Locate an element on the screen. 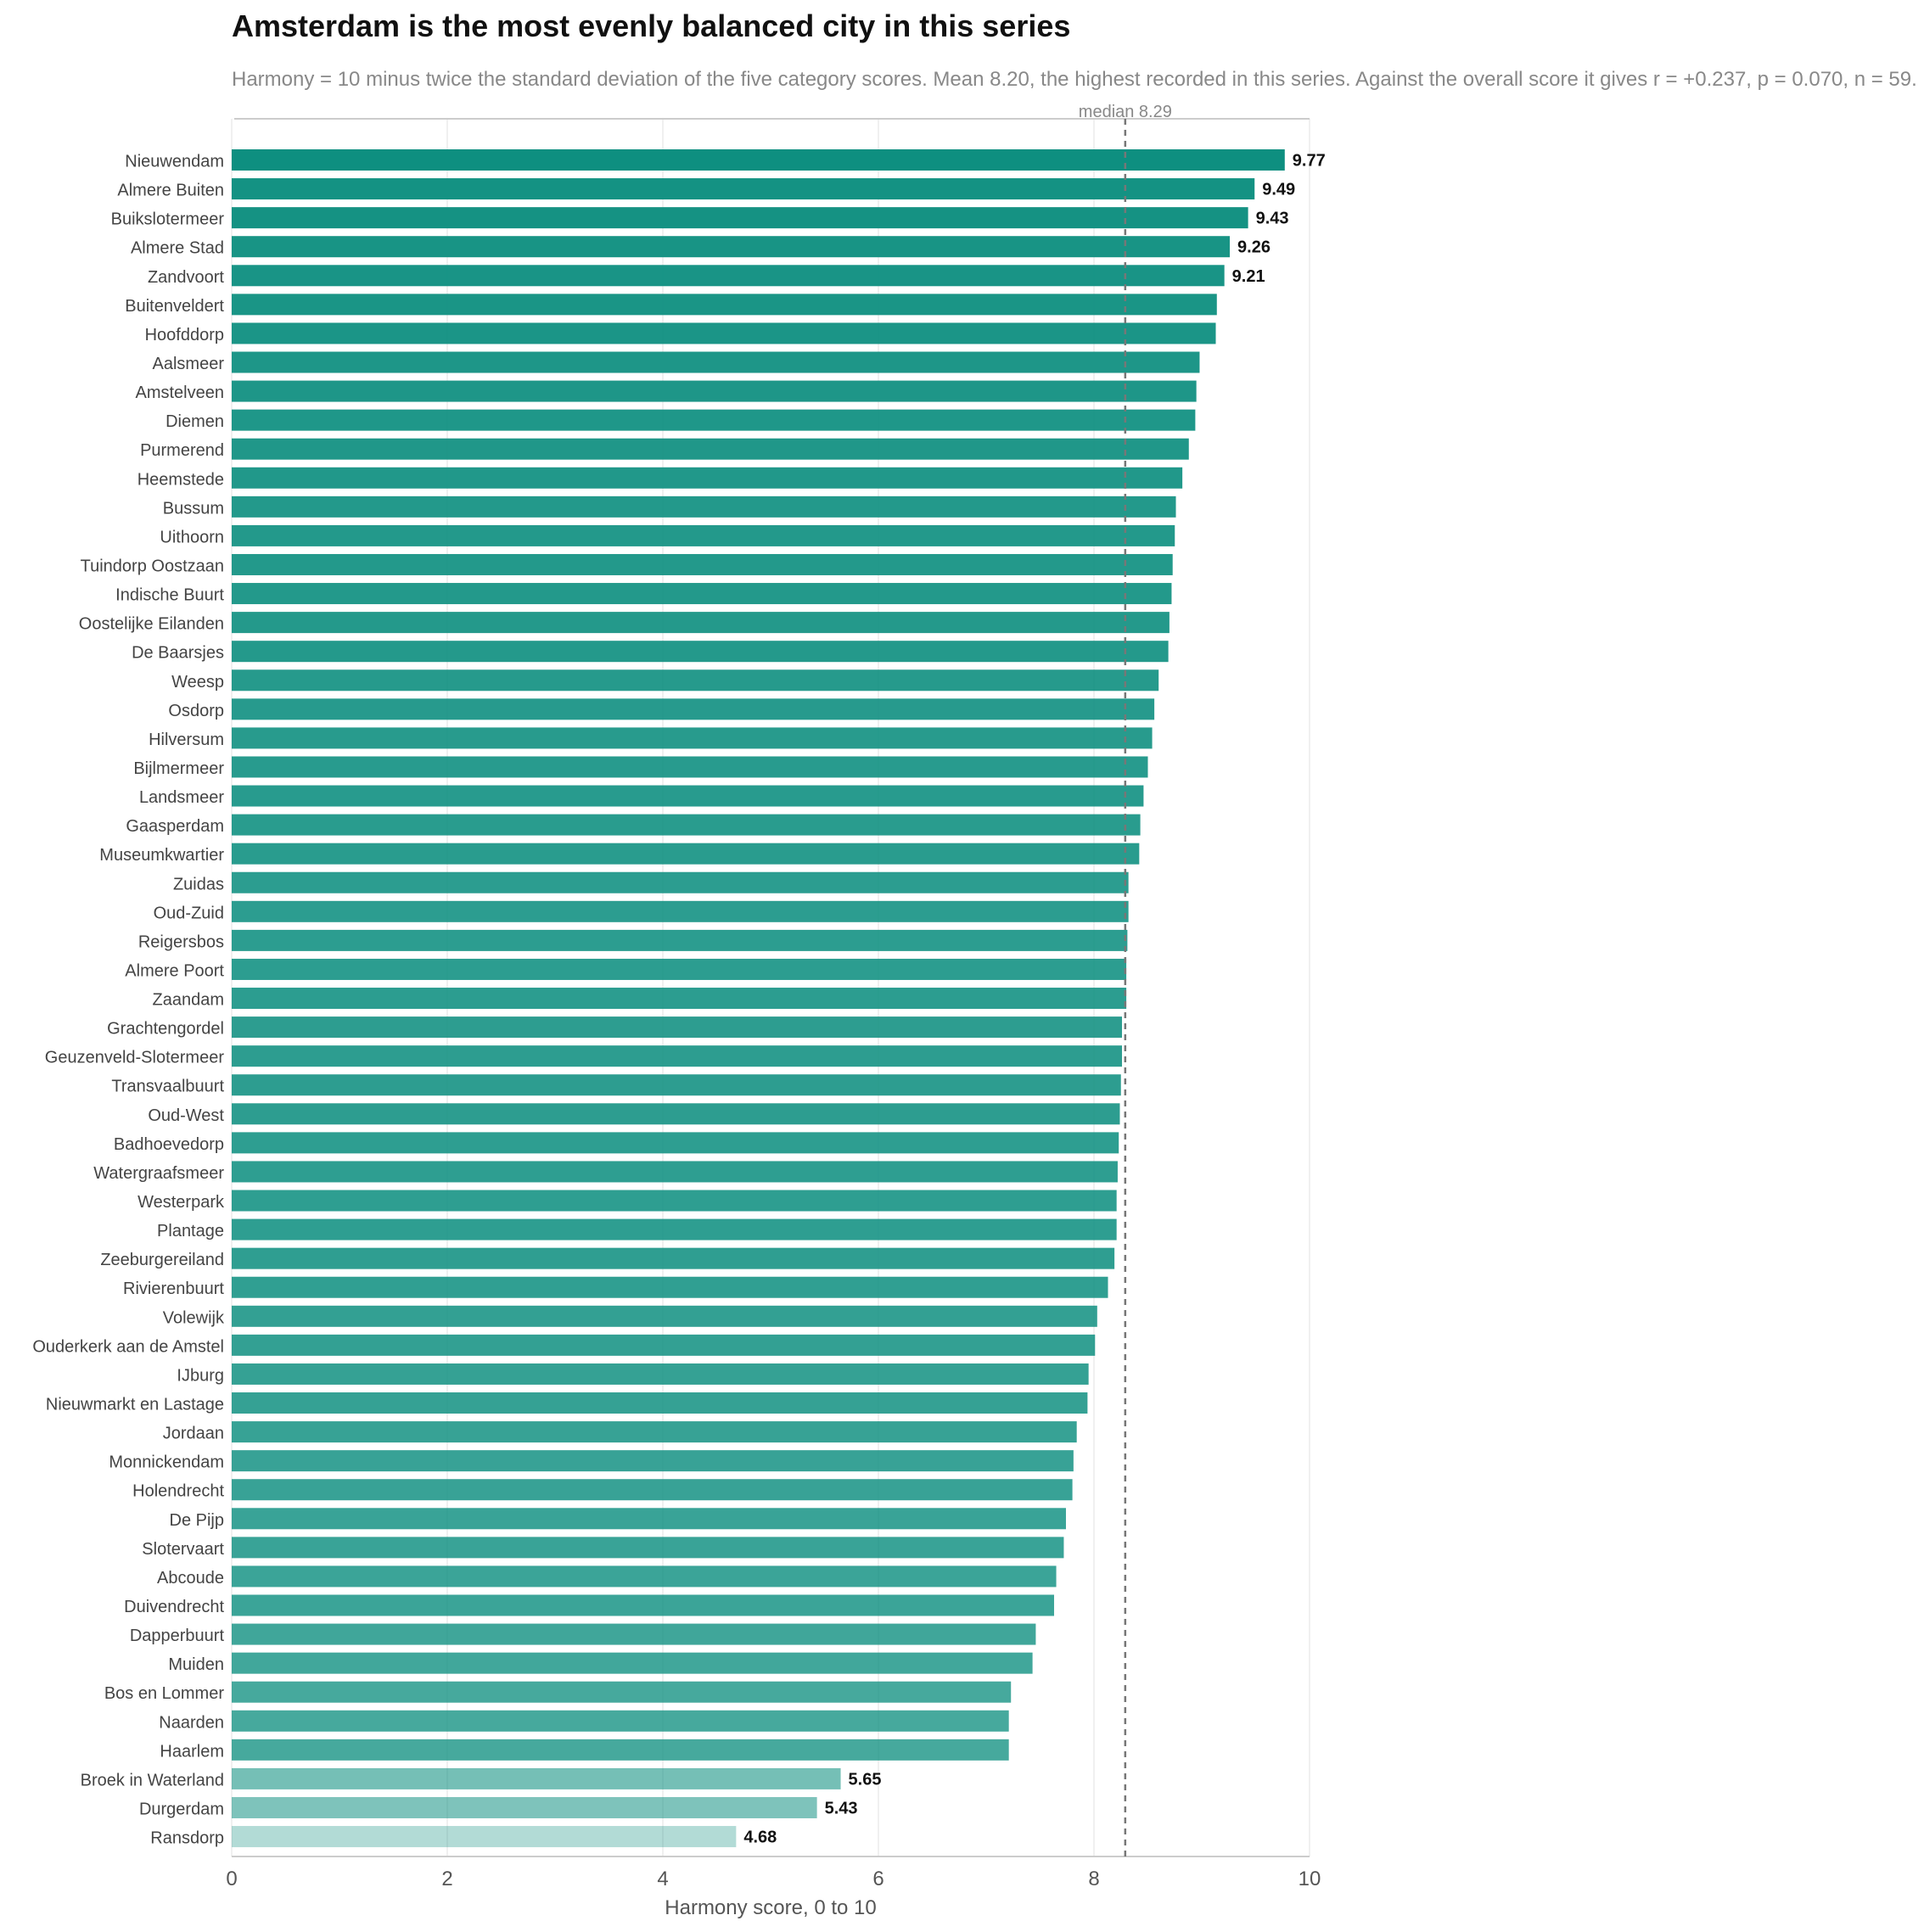  category-label: Indische Buurt is located at coordinates (169, 596).